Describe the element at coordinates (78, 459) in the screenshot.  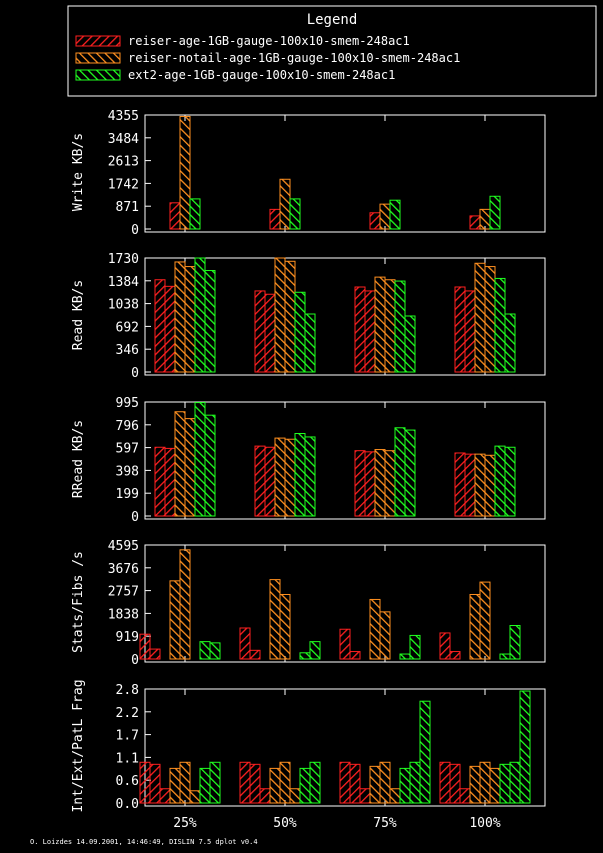
I see `y-axis-label: RRead KB/s` at that location.